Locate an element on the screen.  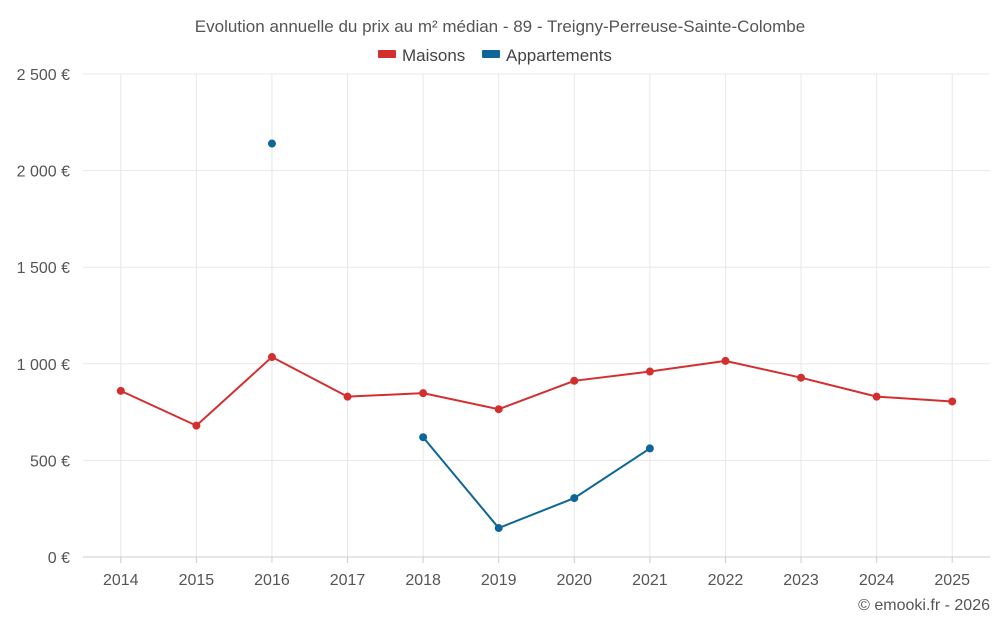
data-point-maisons-2020 is located at coordinates (574, 380).